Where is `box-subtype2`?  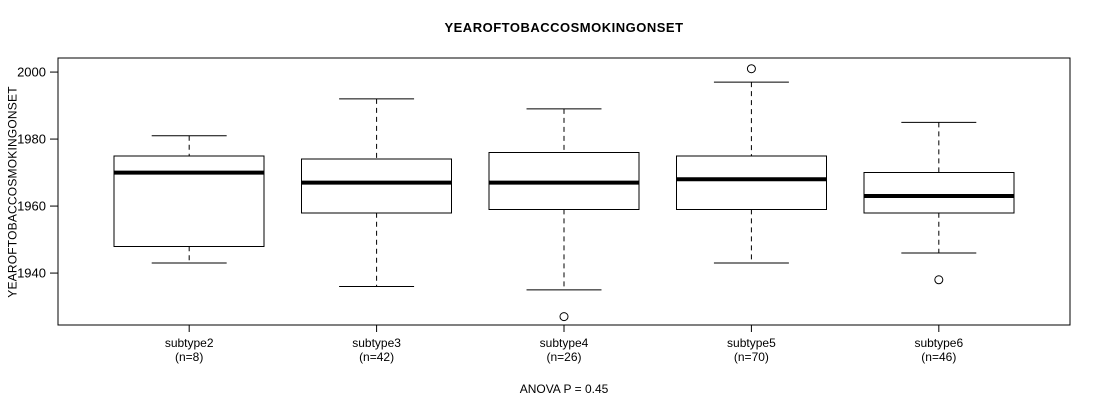 box-subtype2 is located at coordinates (189, 201).